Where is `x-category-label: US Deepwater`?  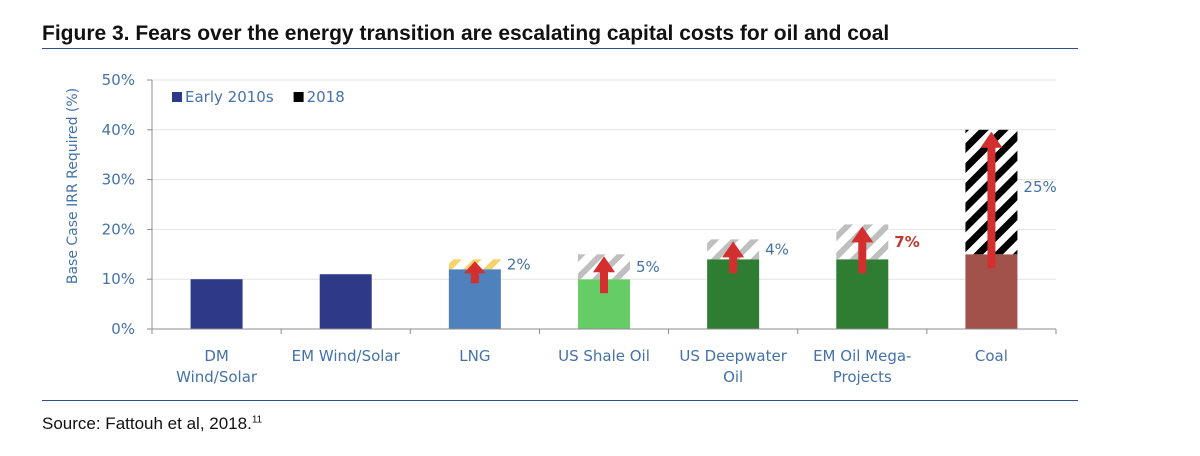 x-category-label: US Deepwater is located at coordinates (733, 356).